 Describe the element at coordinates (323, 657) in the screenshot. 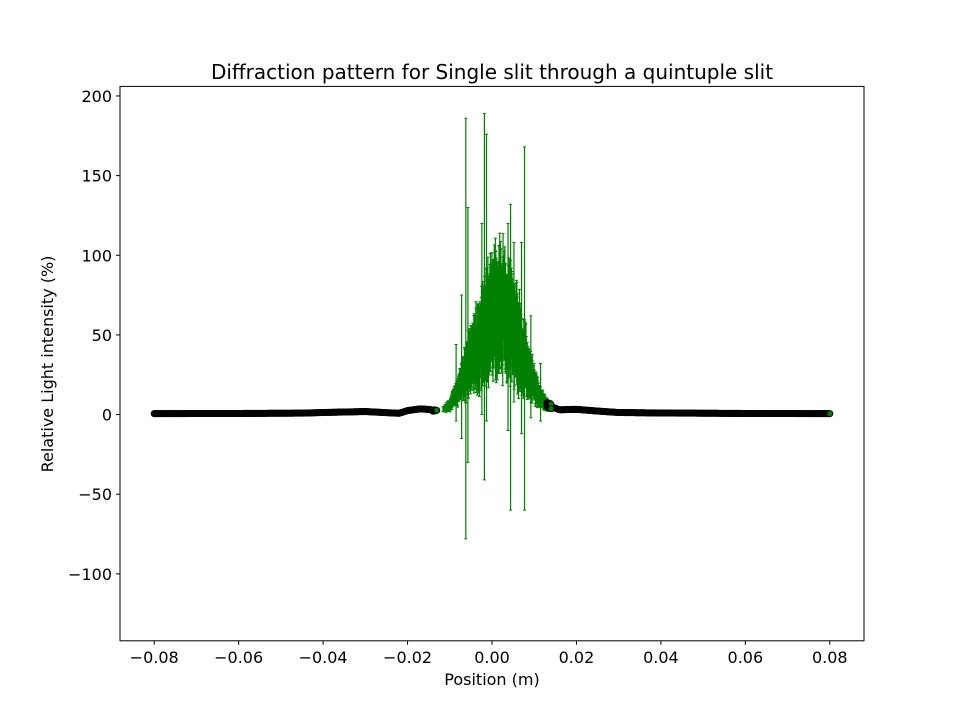

I see `x-tick-label: −0.04` at that location.